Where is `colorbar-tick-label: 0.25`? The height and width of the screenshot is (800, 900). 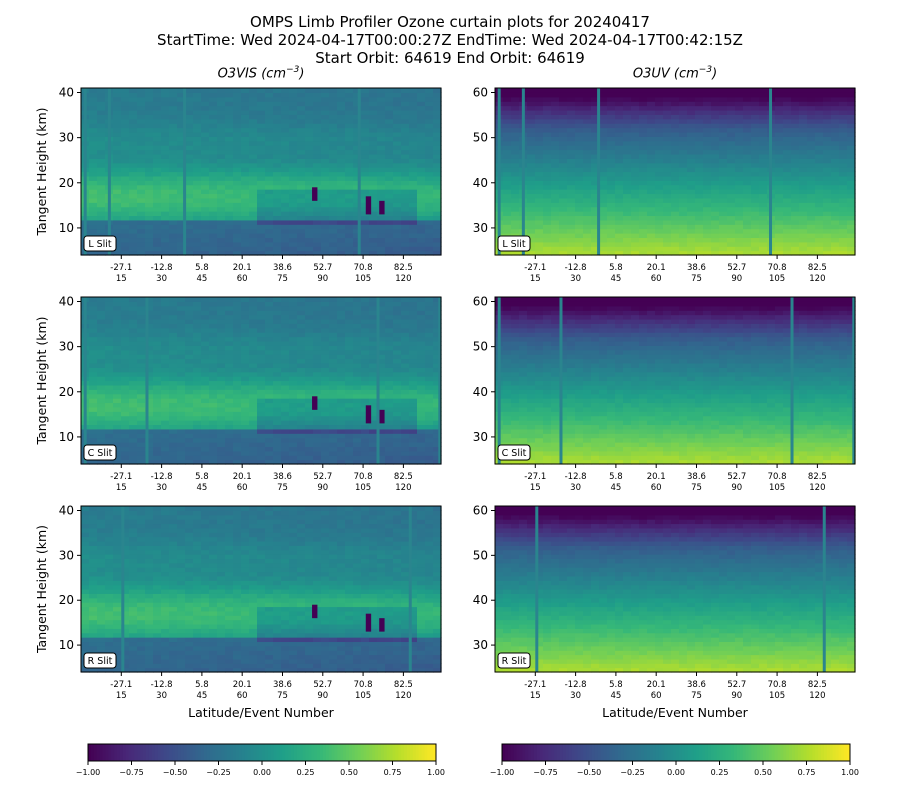 colorbar-tick-label: 0.25 is located at coordinates (720, 772).